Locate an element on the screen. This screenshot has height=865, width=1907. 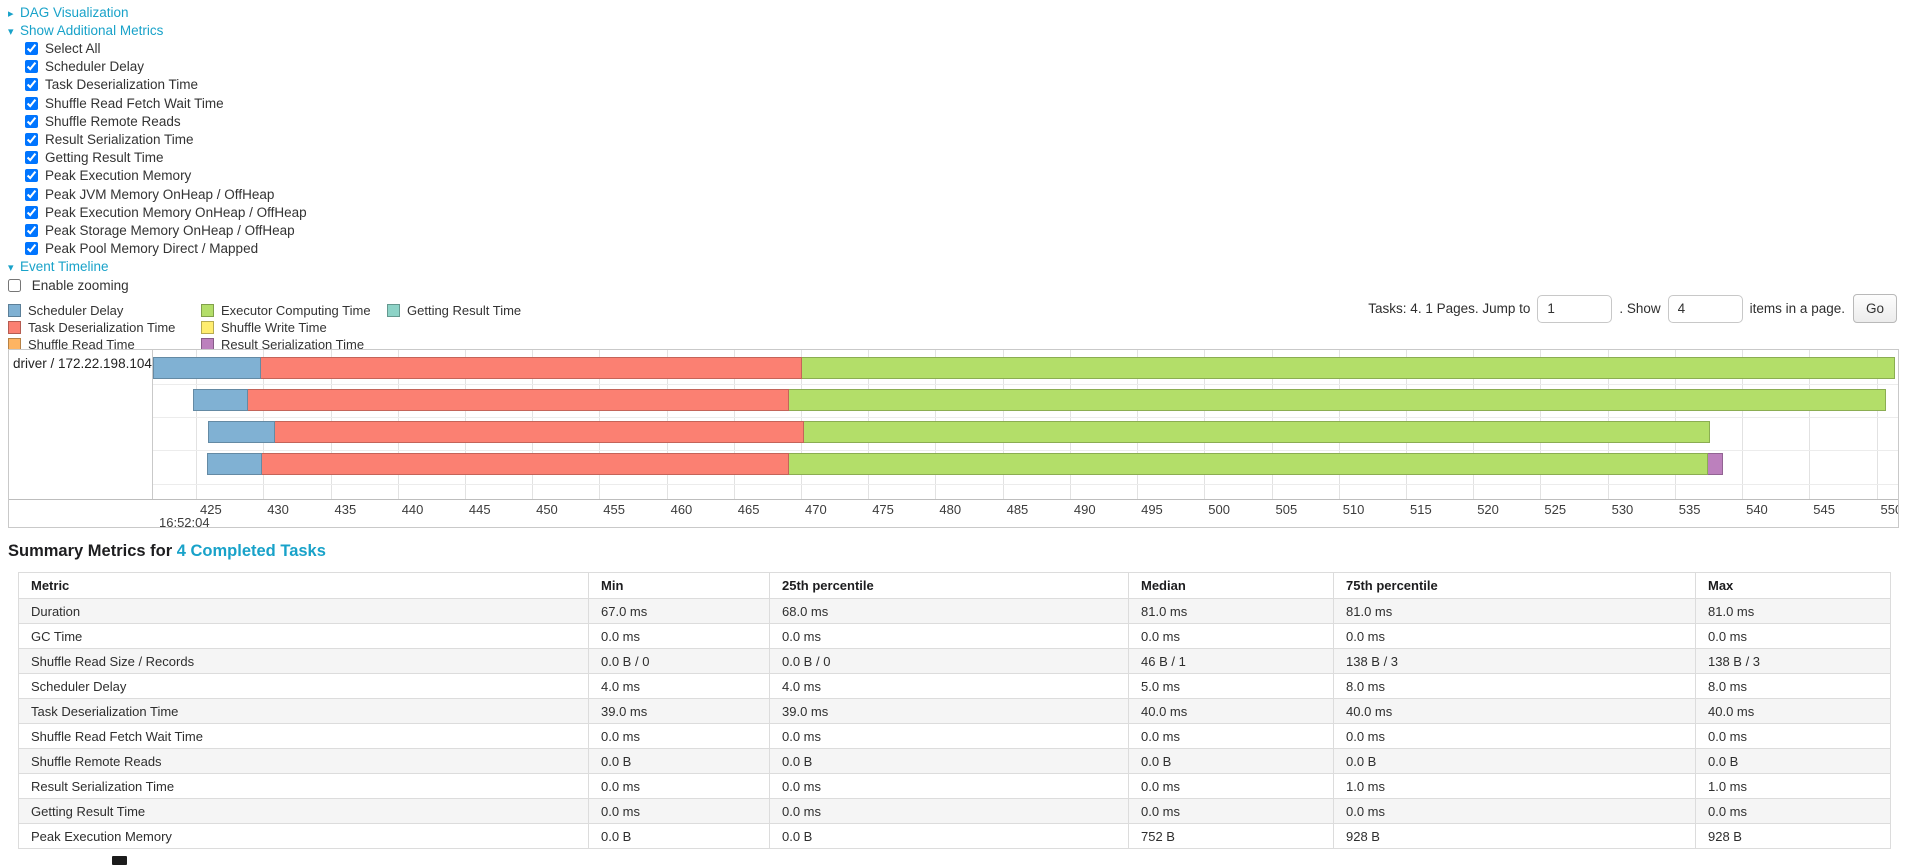
executor-group-label: driver / 172.22.198.104 is located at coordinates (81, 424).